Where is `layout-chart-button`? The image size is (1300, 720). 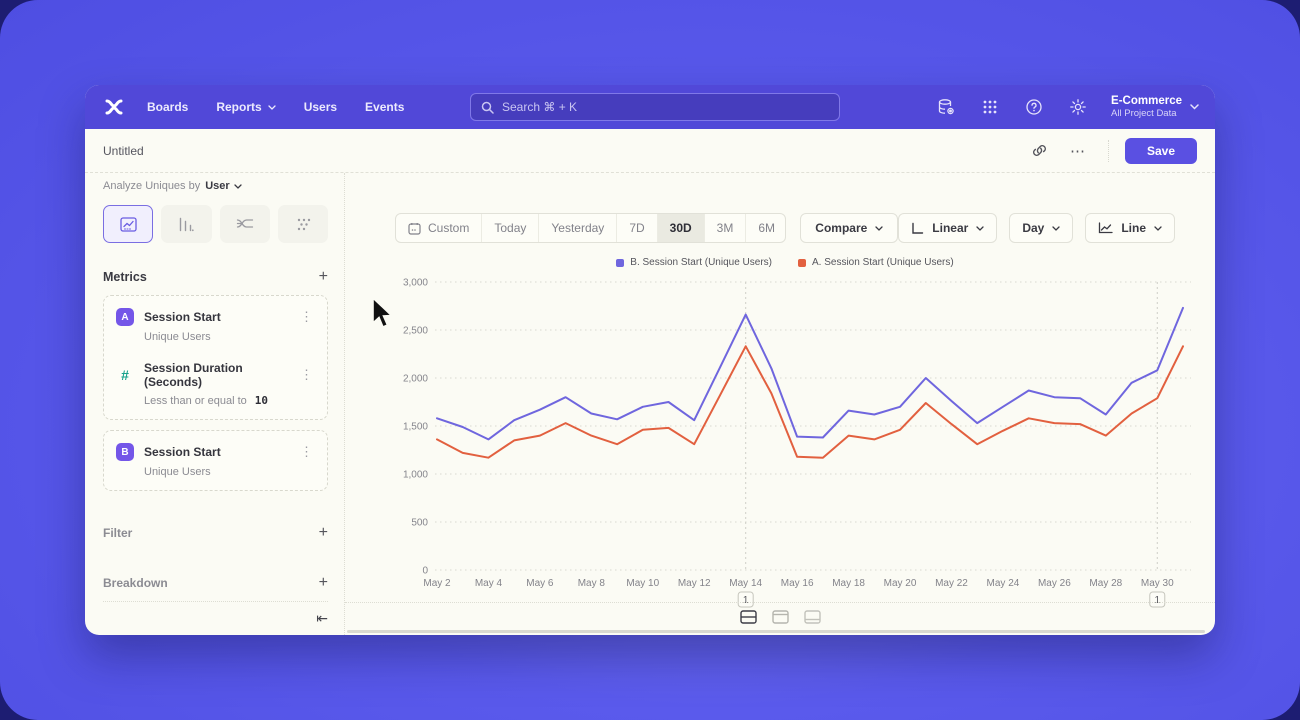 layout-chart-button is located at coordinates (780, 617).